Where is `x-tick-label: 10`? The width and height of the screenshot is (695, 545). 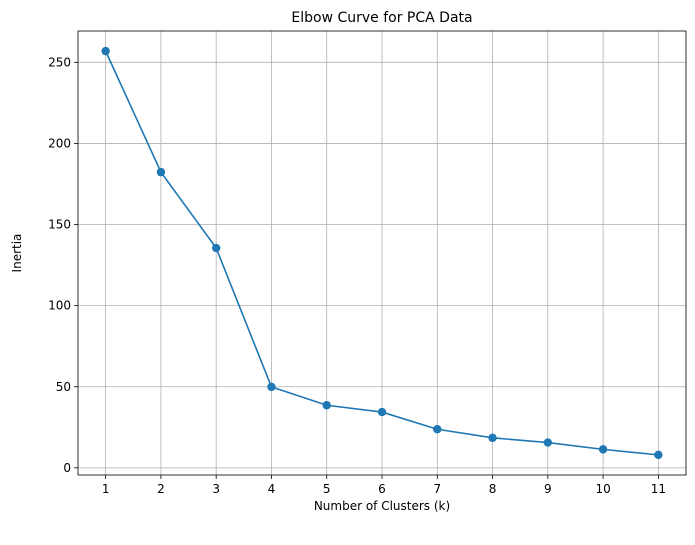
x-tick-label: 10 is located at coordinates (602, 489).